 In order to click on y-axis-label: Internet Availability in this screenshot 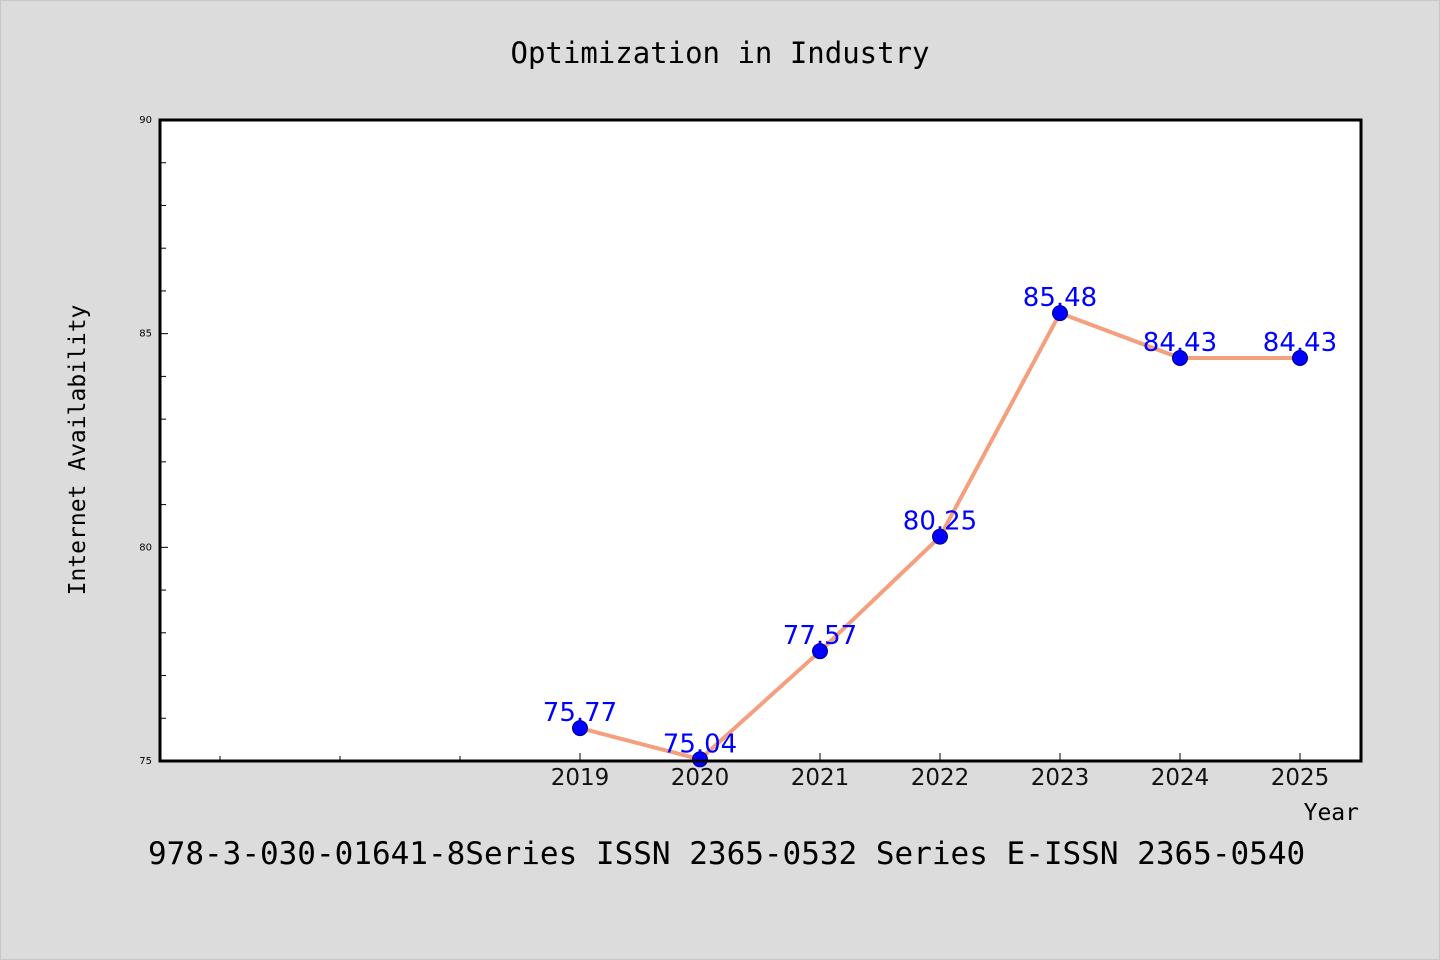, I will do `click(78, 450)`.